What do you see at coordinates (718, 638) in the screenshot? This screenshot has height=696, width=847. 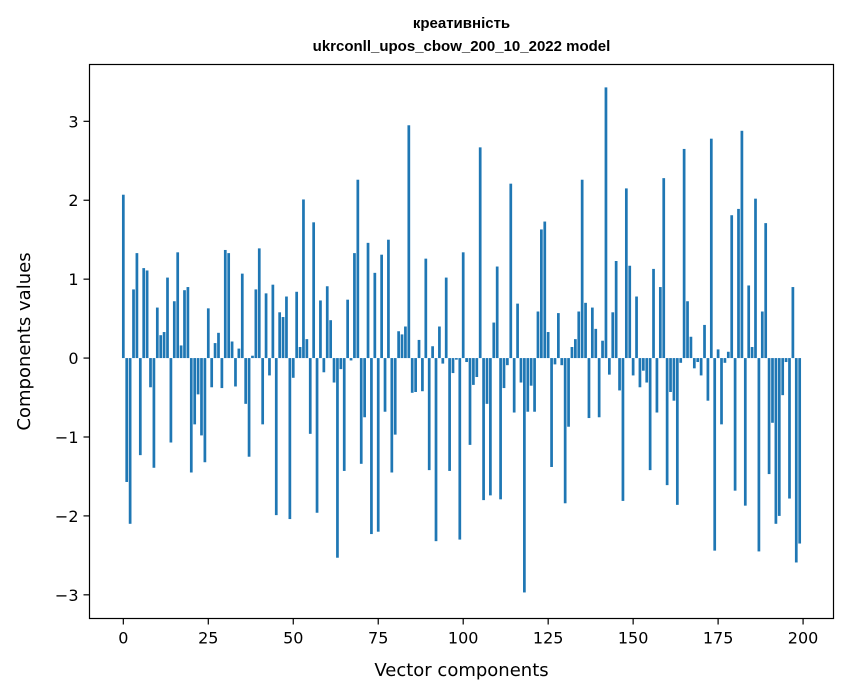 I see `x-tick-label: 175` at bounding box center [718, 638].